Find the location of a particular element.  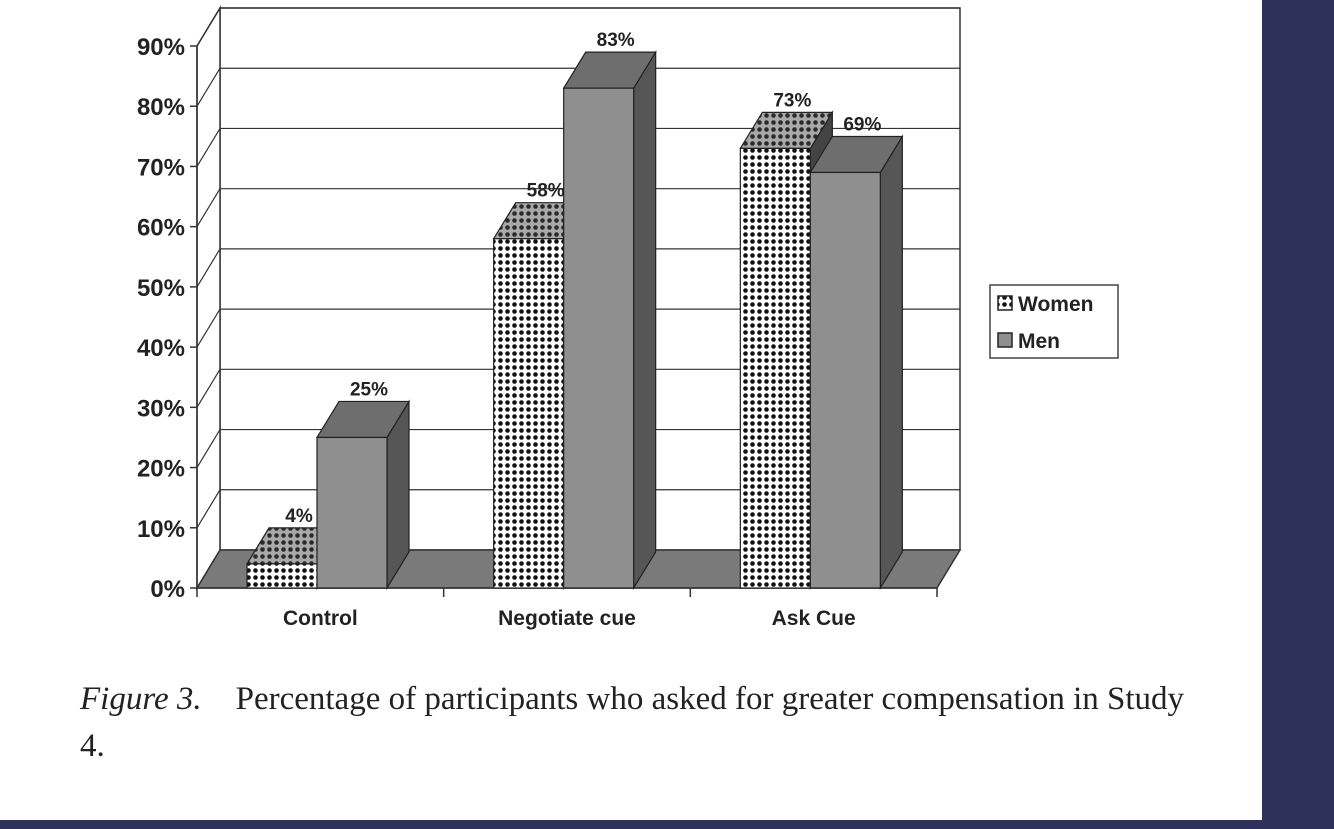

y-tick-label: 10% is located at coordinates (161, 529).